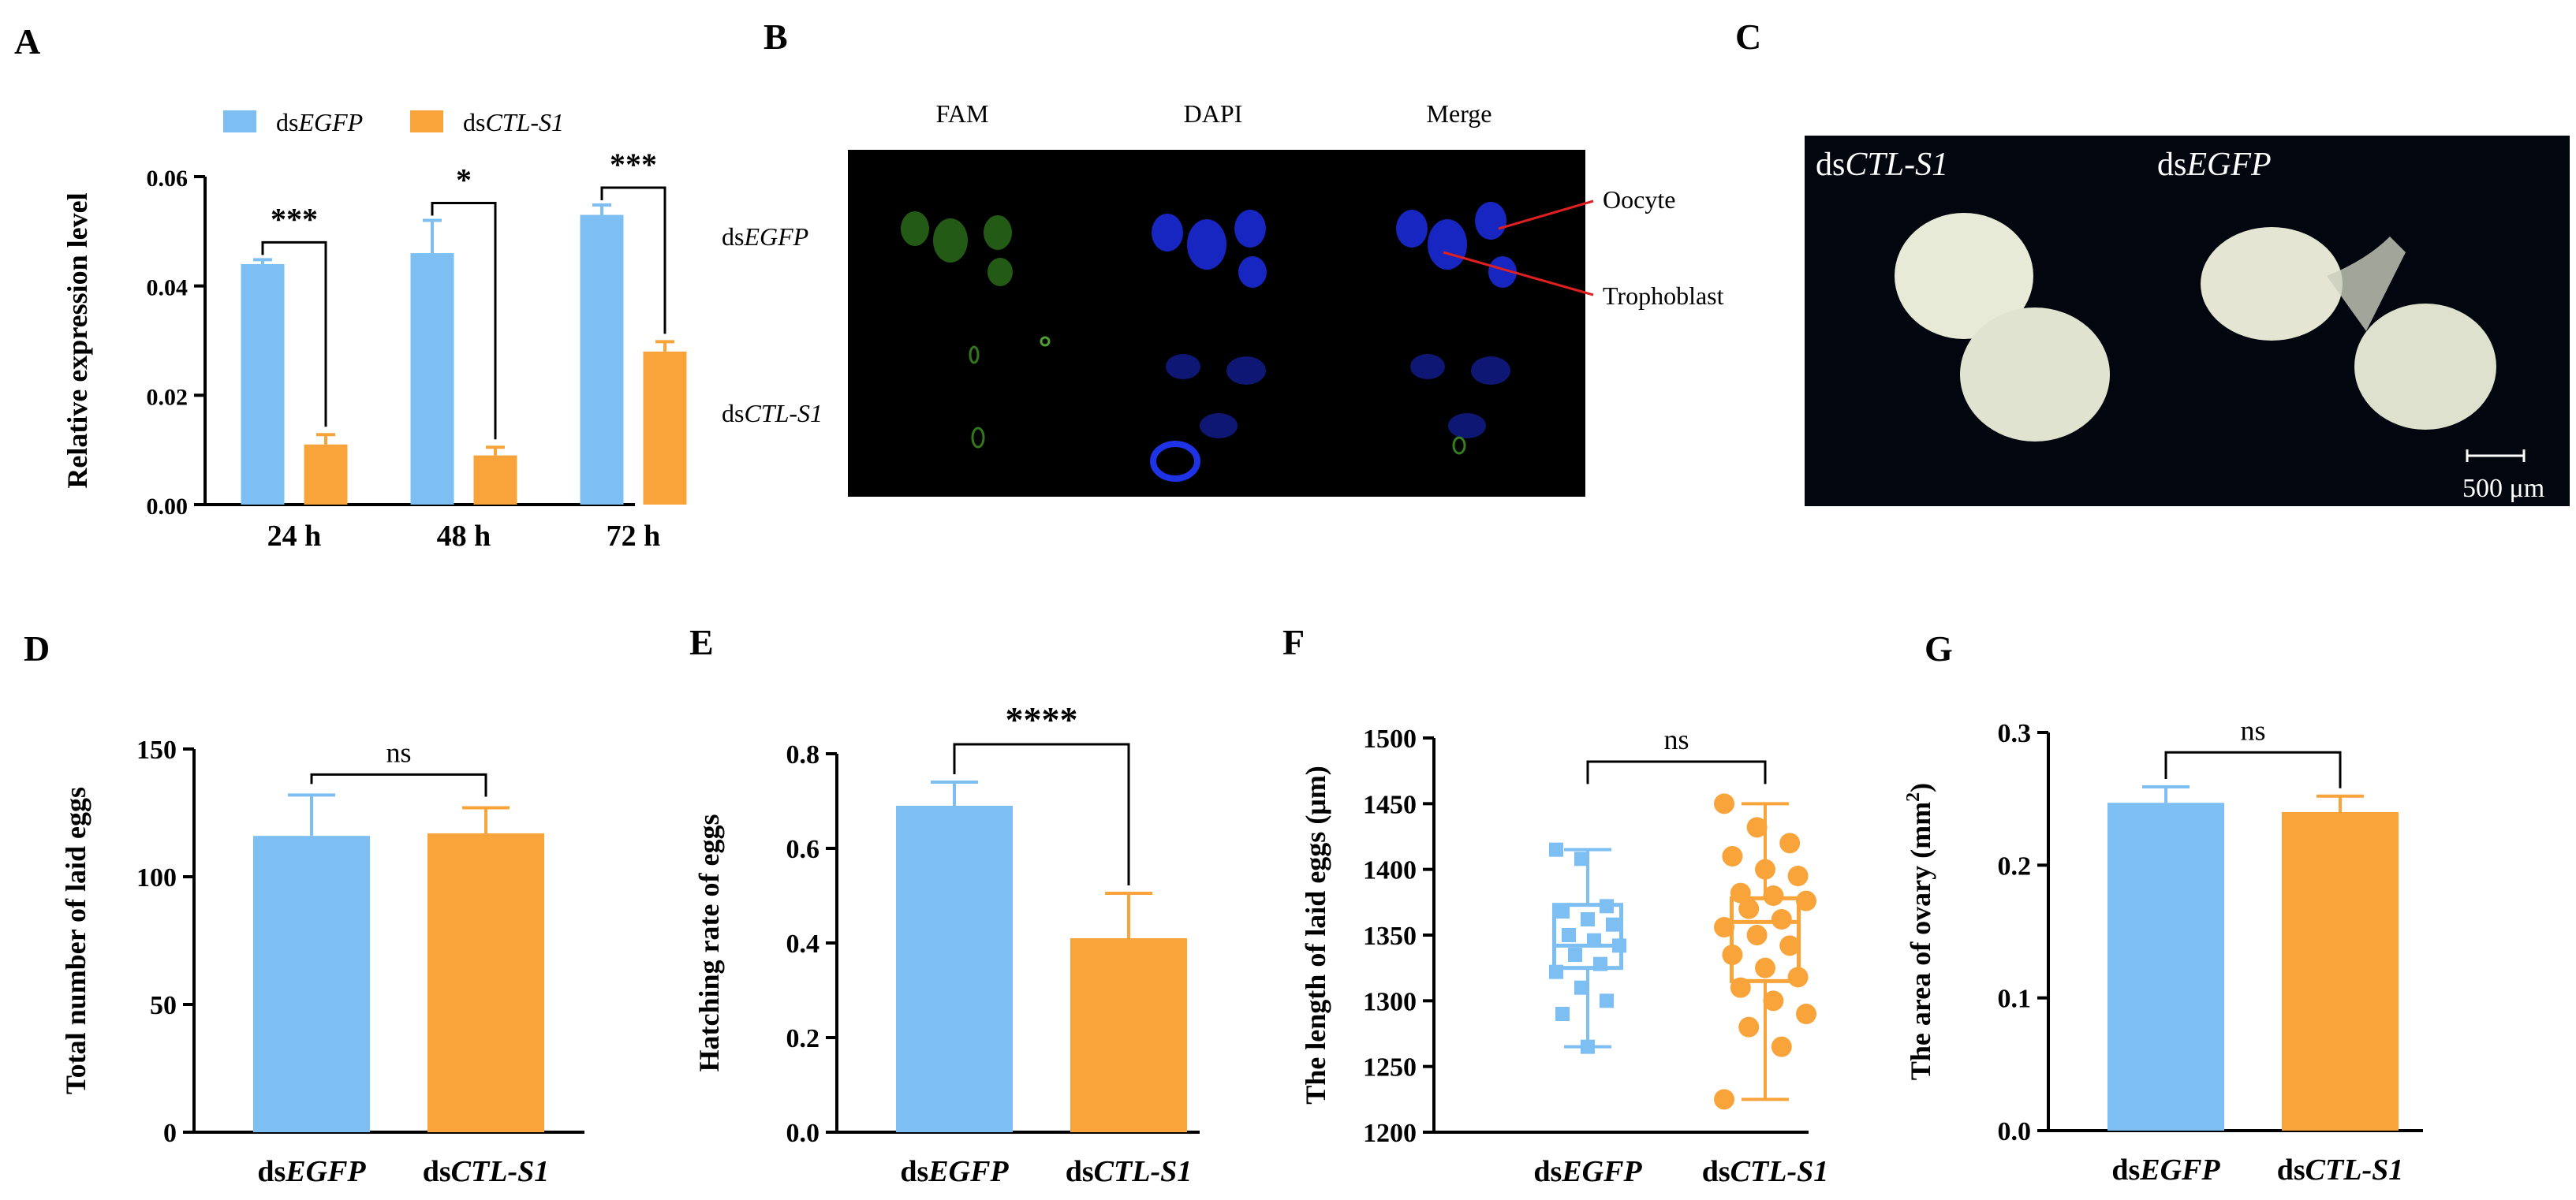  What do you see at coordinates (2015, 999) in the screenshot?
I see `y-tick-label-1: 0.1` at bounding box center [2015, 999].